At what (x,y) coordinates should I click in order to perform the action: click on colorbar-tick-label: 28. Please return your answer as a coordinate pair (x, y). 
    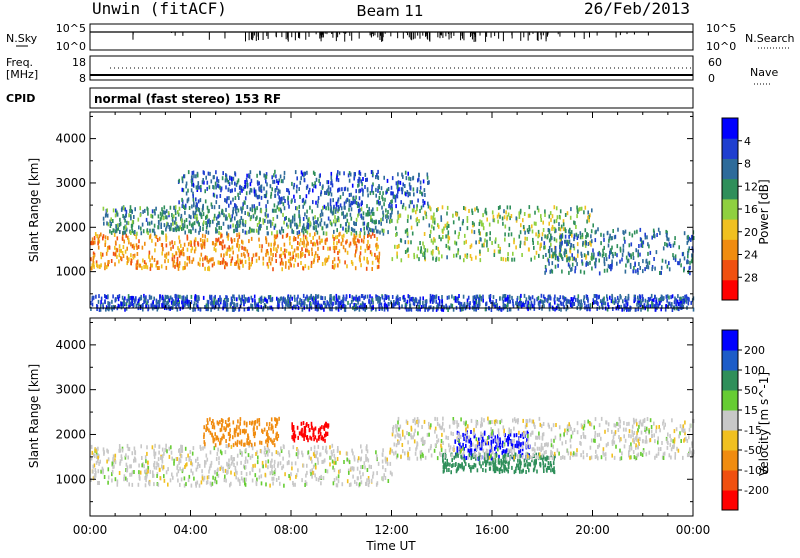
    Looking at the image, I should click on (751, 277).